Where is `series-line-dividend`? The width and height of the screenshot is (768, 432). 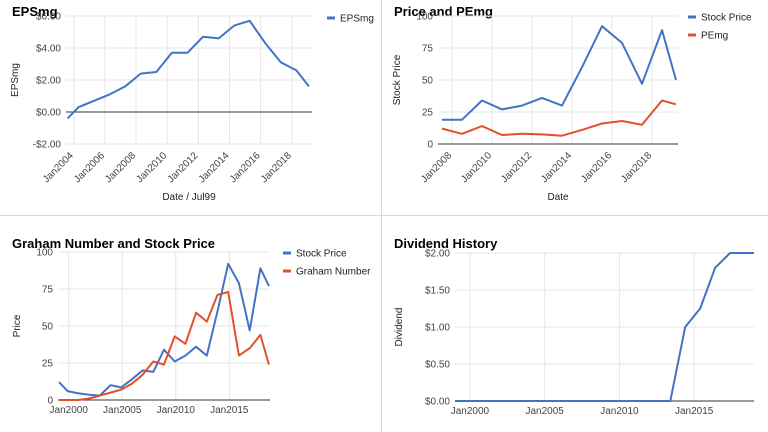
series-line-dividend is located at coordinates (604, 327).